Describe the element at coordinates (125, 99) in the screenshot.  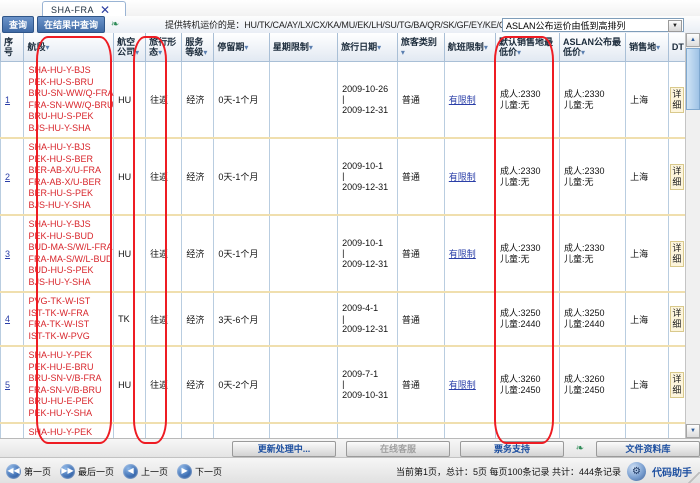
I see `cell-airline-value: HU` at that location.